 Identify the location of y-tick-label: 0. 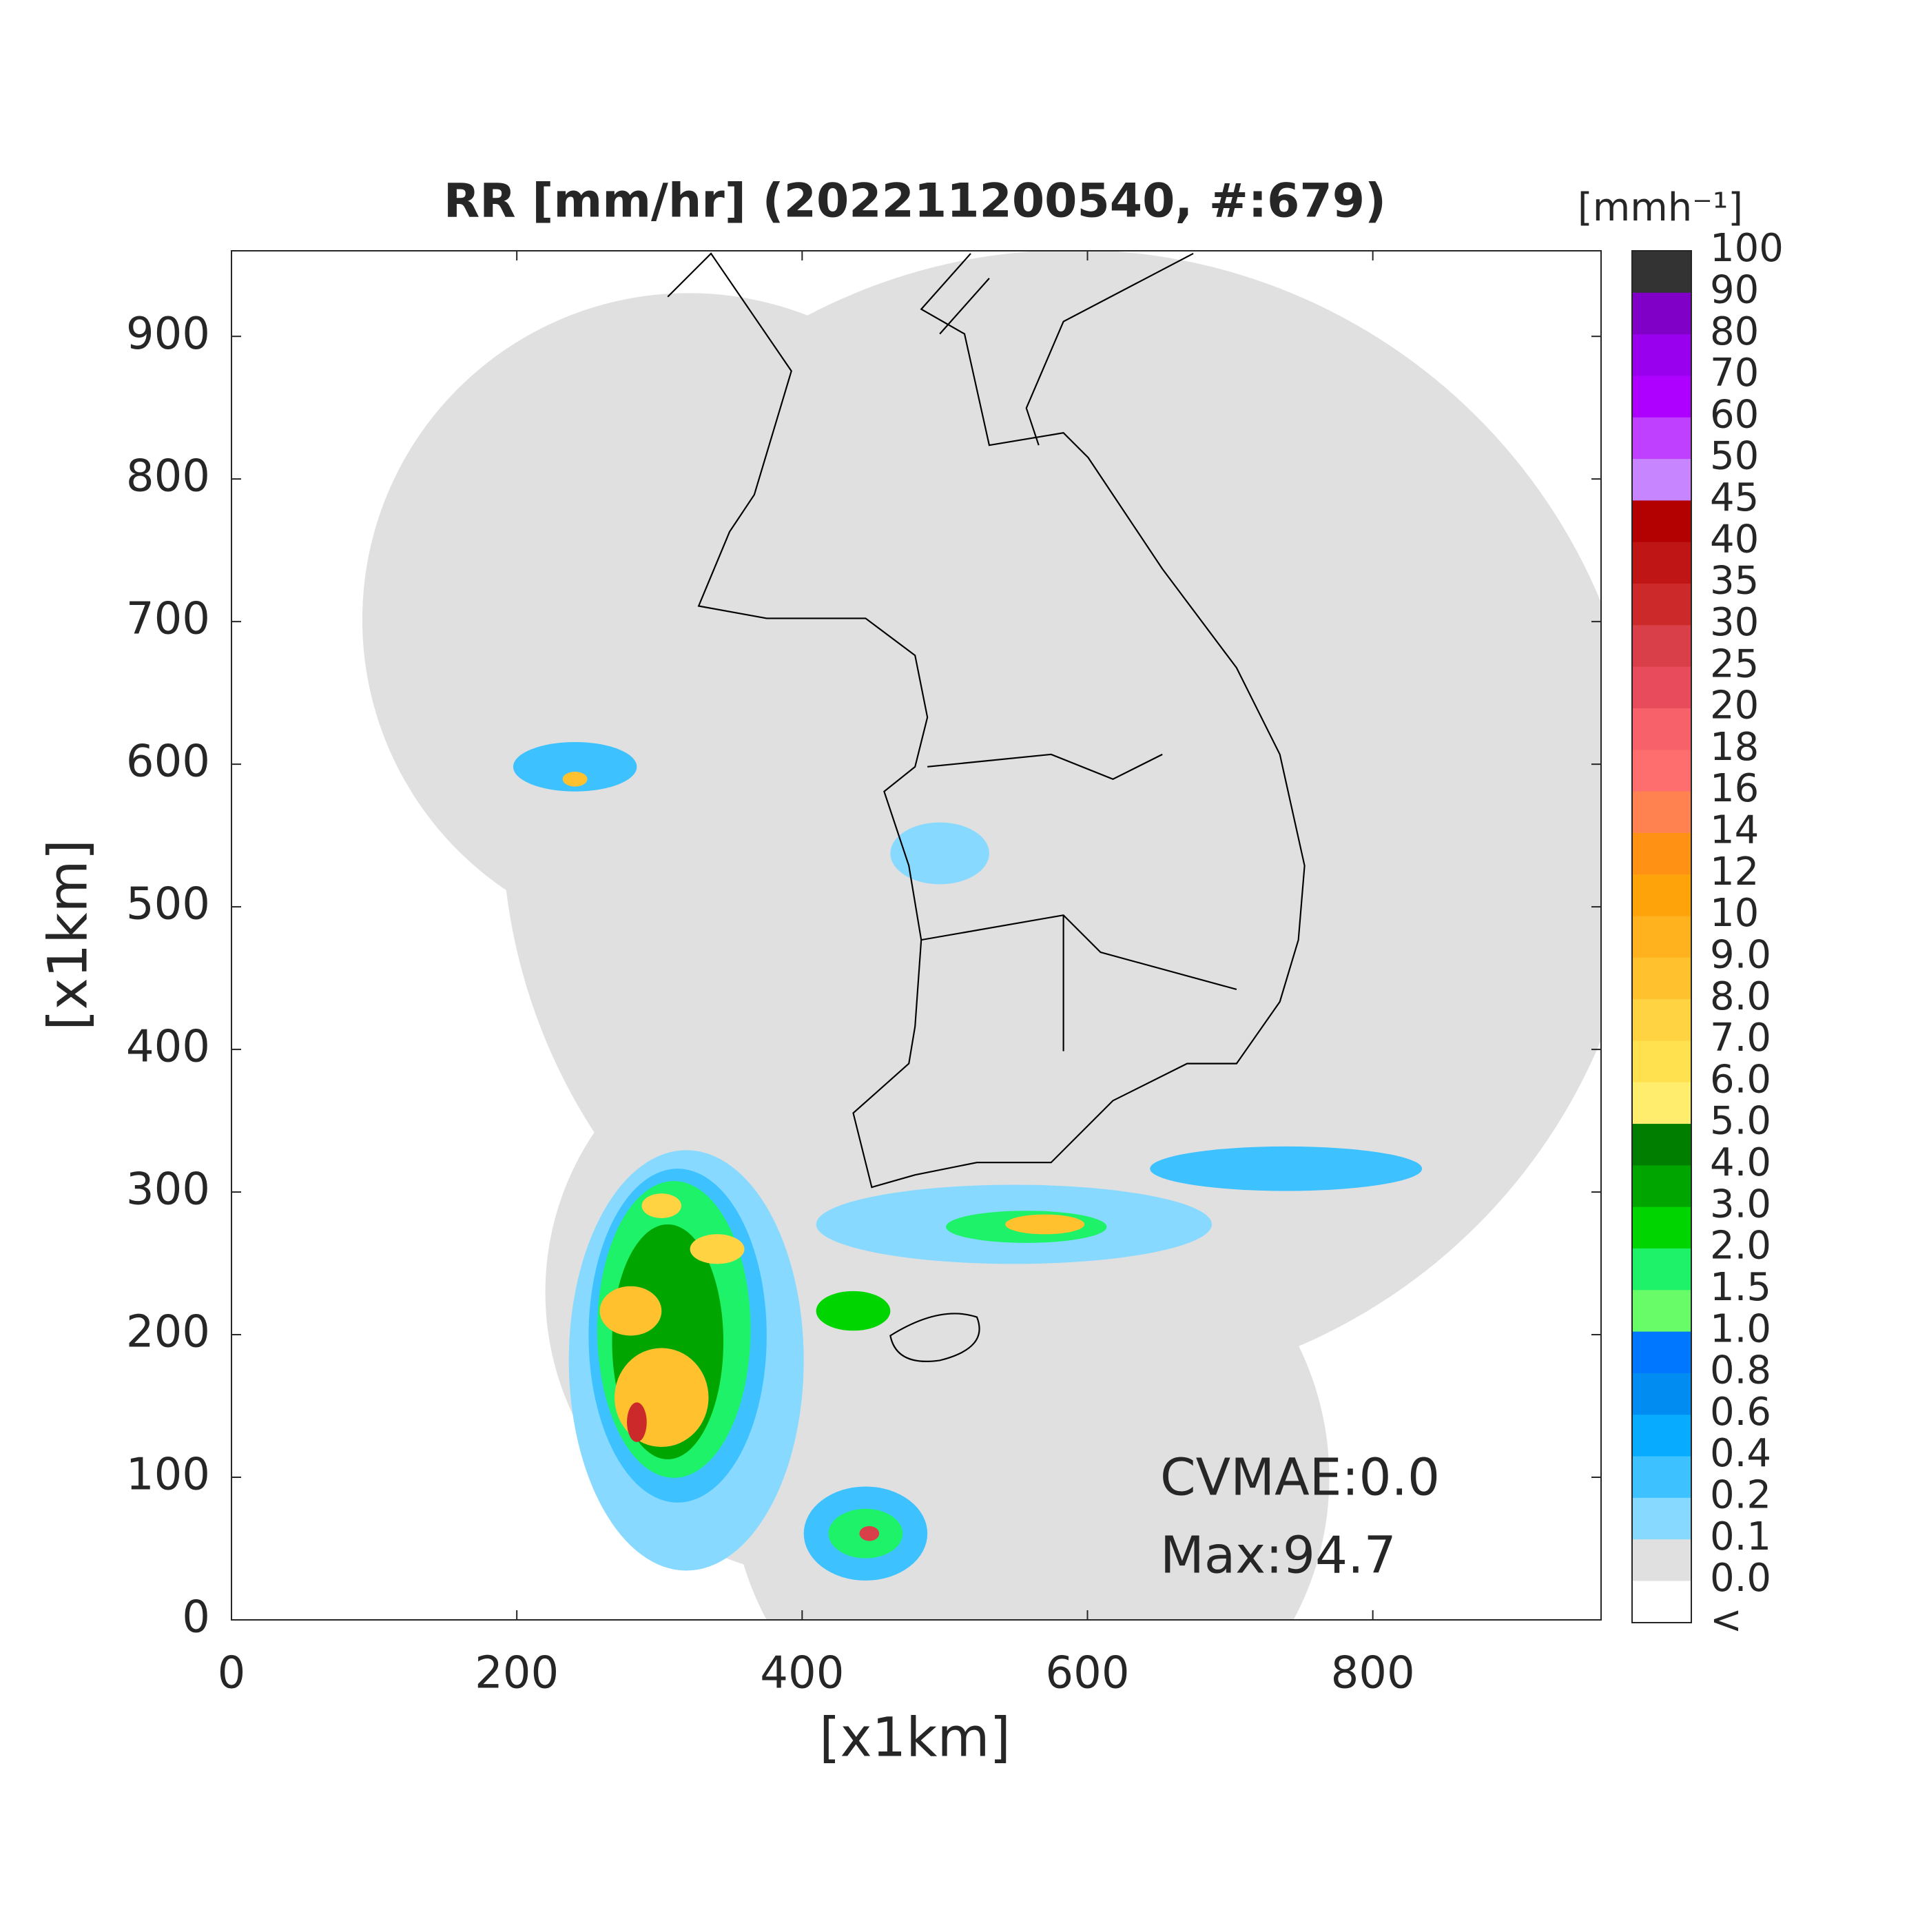
(196, 1617).